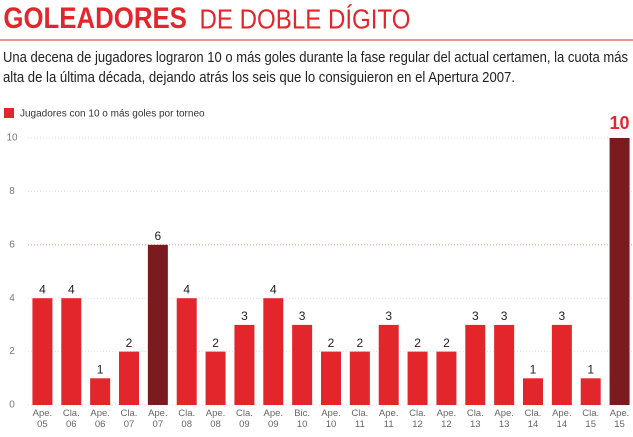 This screenshot has height=437, width=633. Describe the element at coordinates (562, 419) in the screenshot. I see `x-tick-label: Ape. 14` at that location.